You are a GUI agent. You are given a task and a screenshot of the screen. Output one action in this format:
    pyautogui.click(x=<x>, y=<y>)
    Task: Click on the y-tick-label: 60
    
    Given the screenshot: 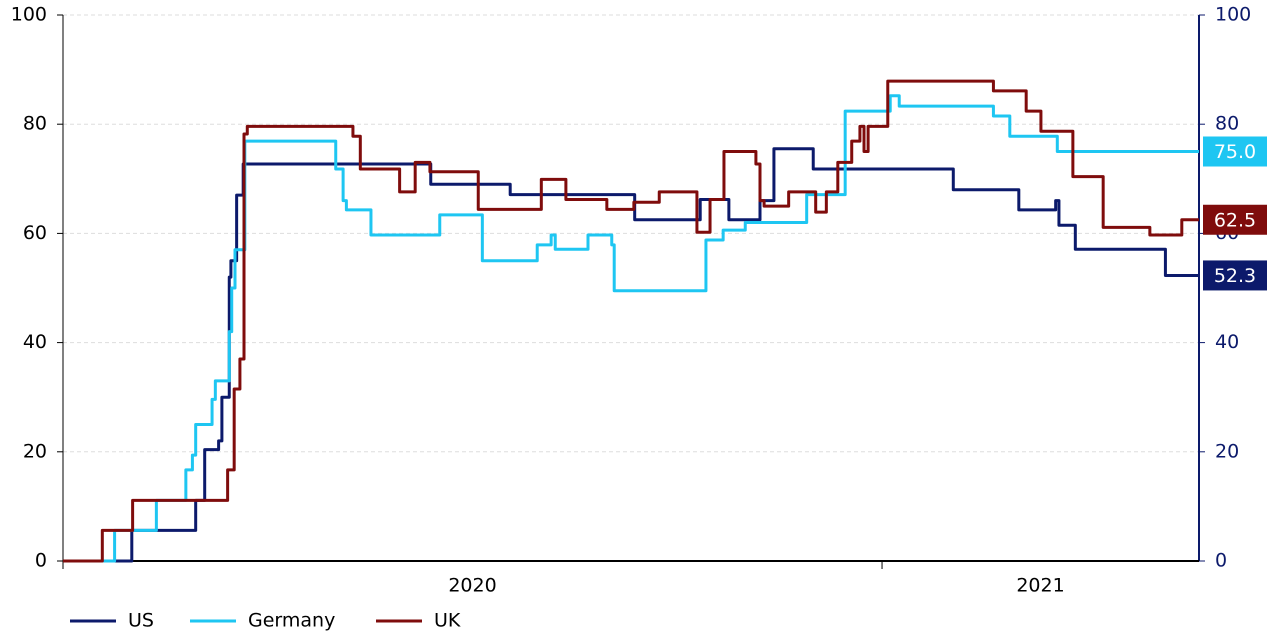 What is the action you would take?
    pyautogui.click(x=35, y=233)
    